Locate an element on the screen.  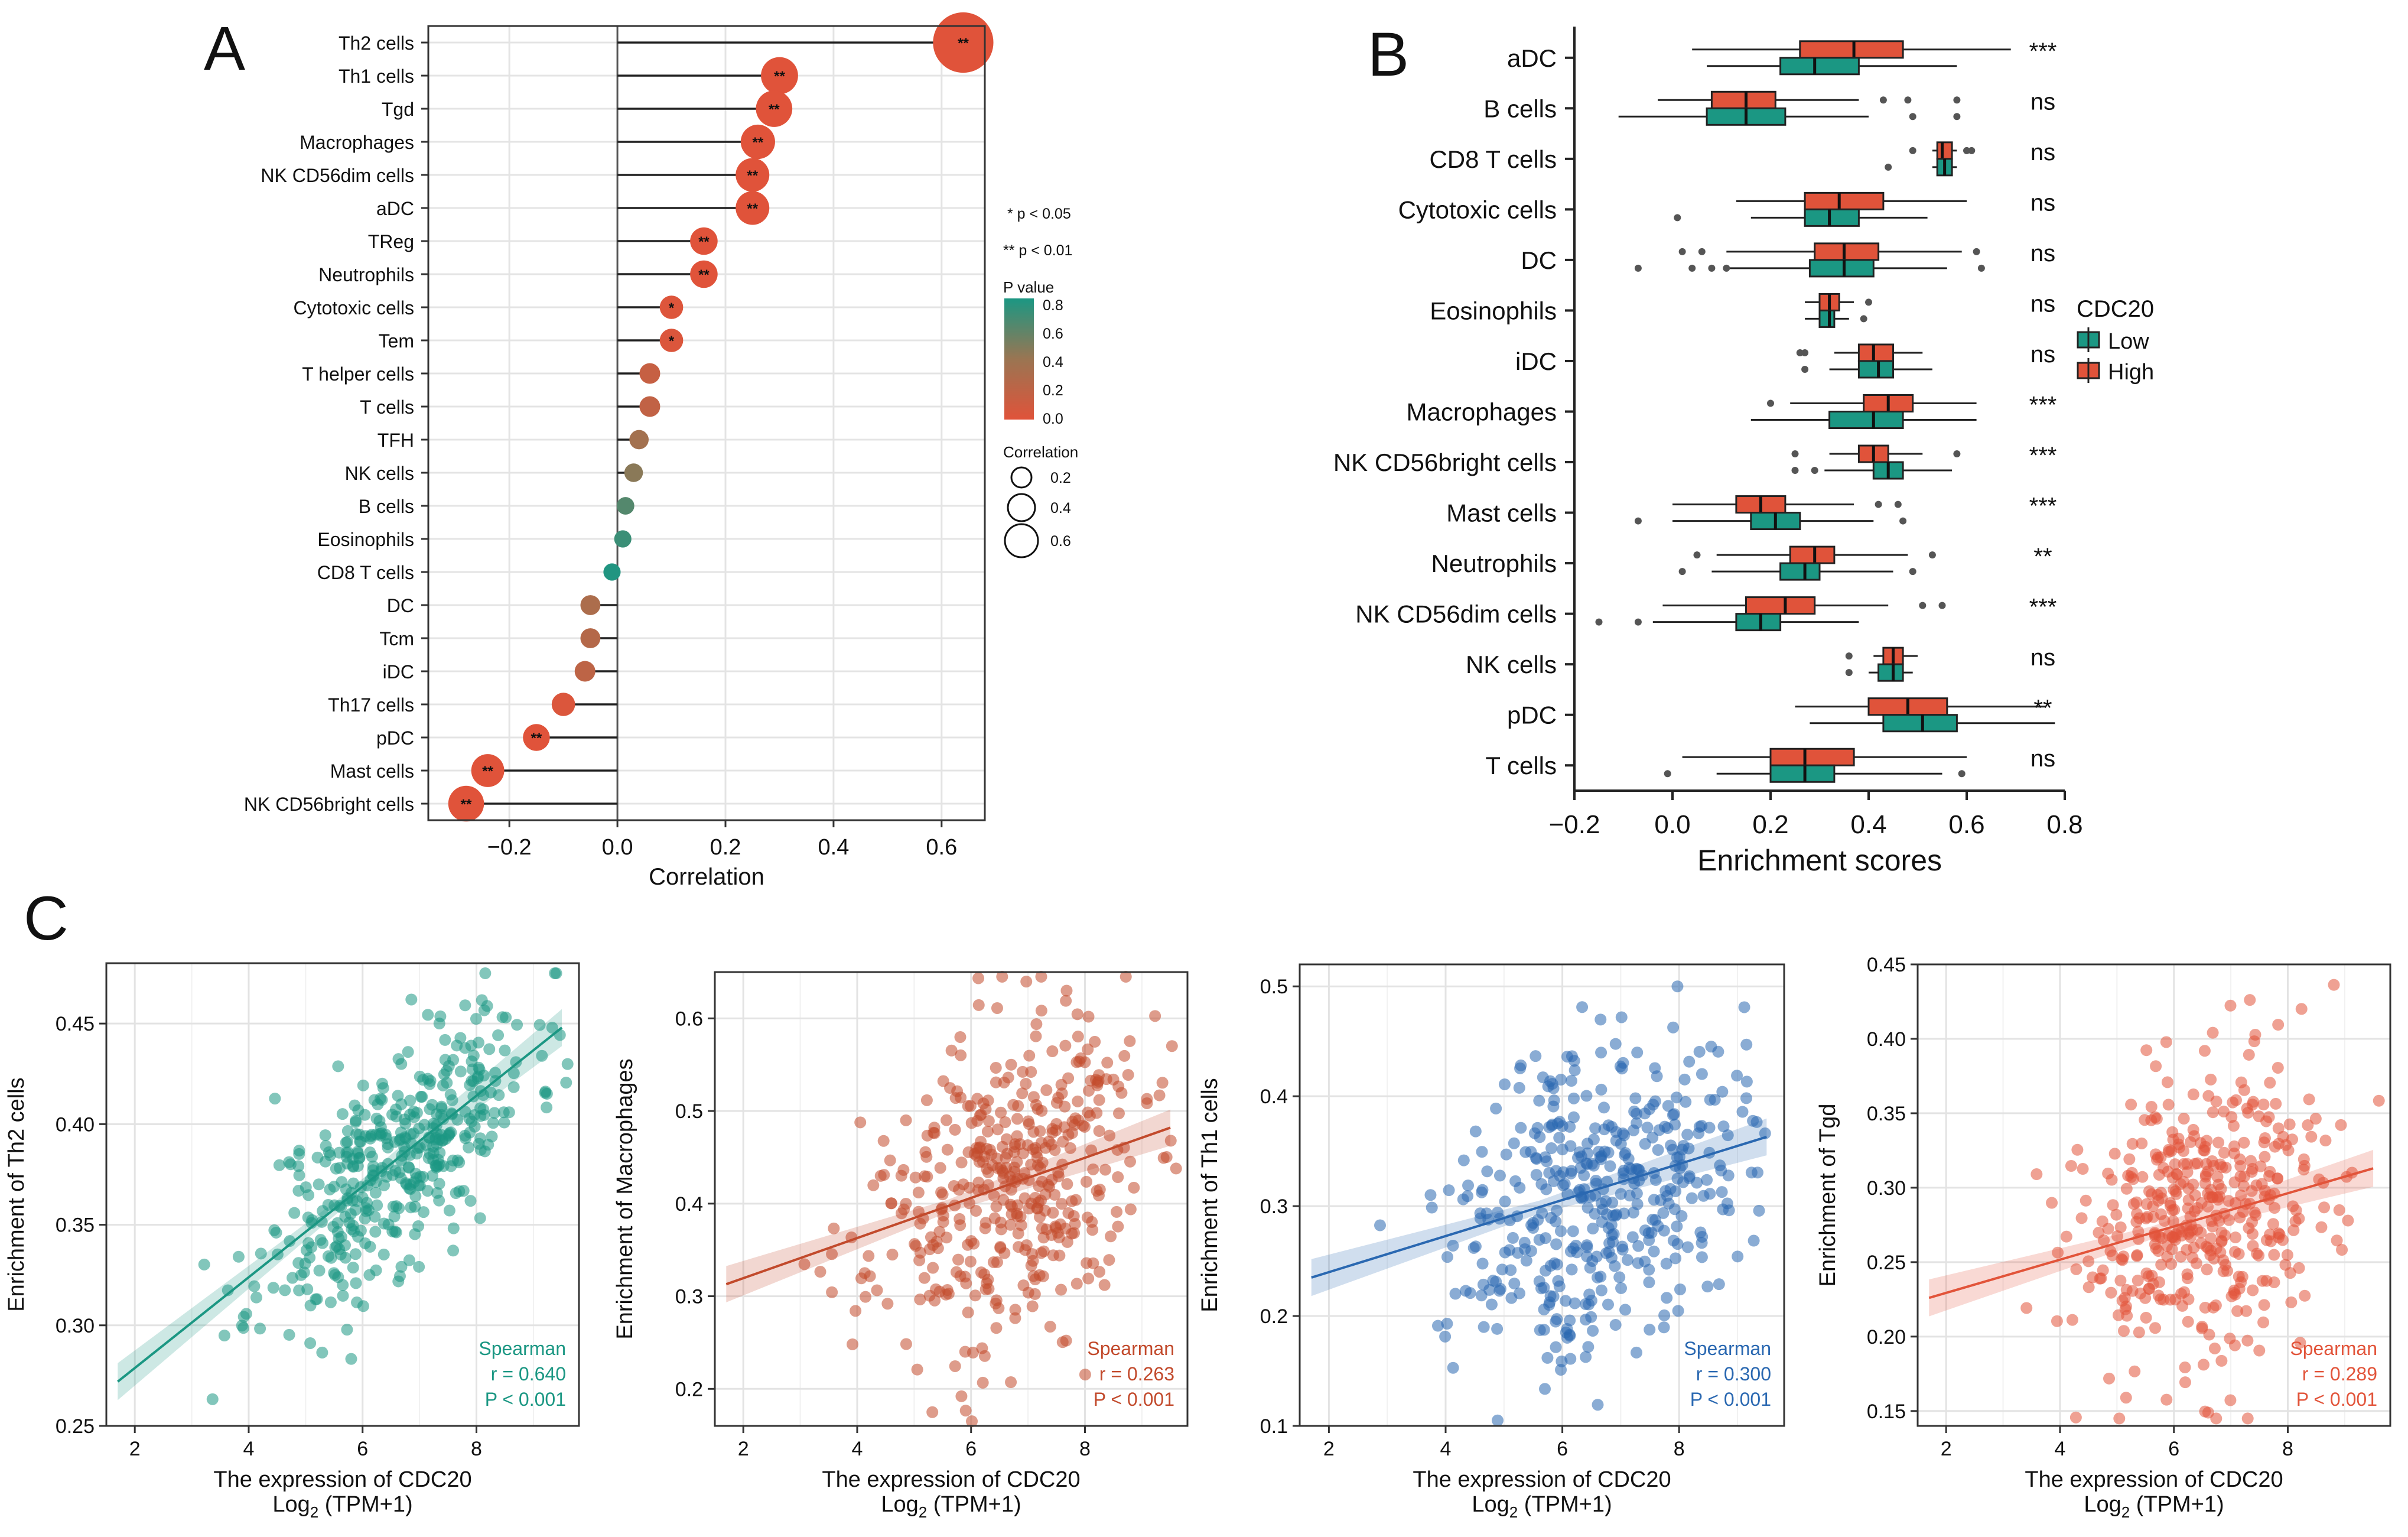
regression-line is located at coordinates (1539, 1207).